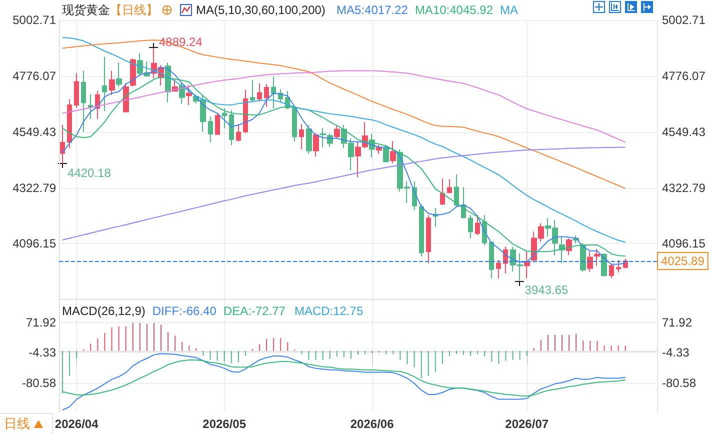 This screenshot has height=434, width=711. Describe the element at coordinates (224, 424) in the screenshot. I see `x-tick-label: 2026/05` at that location.